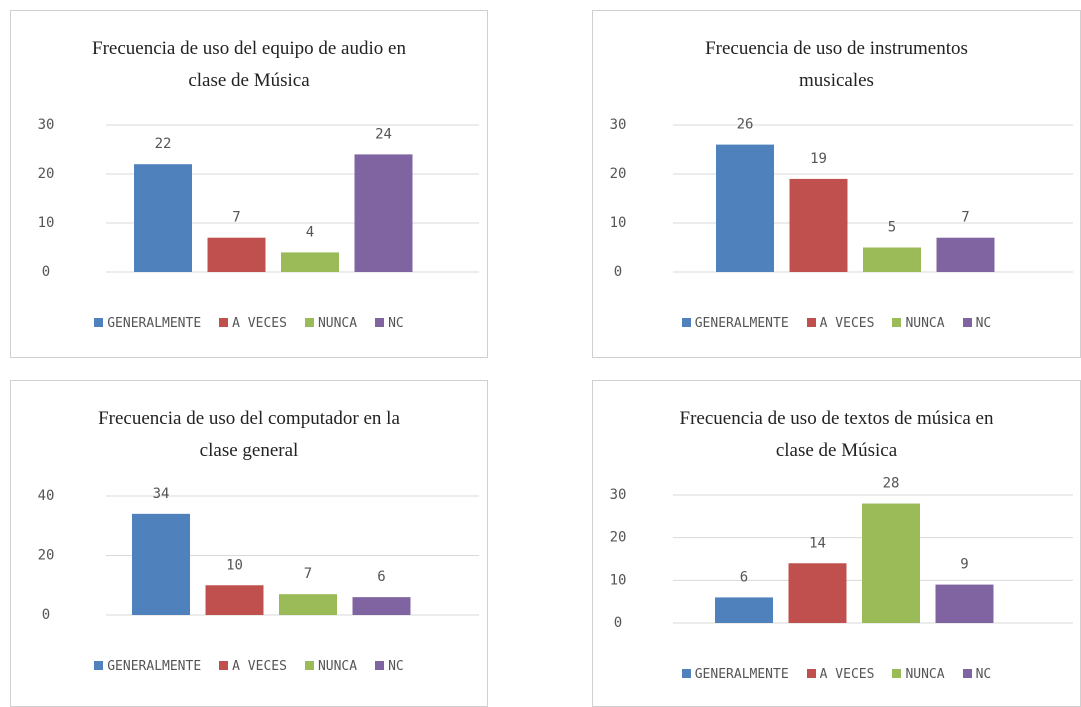  I want to click on data-label: 22, so click(163, 144).